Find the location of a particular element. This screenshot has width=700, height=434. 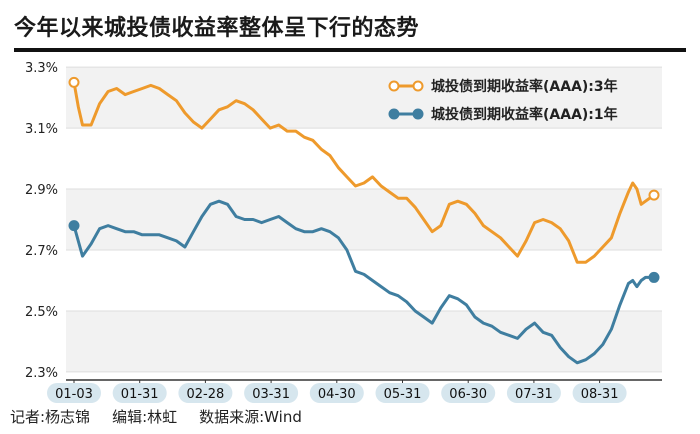

x-tick-label: 07-31 is located at coordinates (534, 394).